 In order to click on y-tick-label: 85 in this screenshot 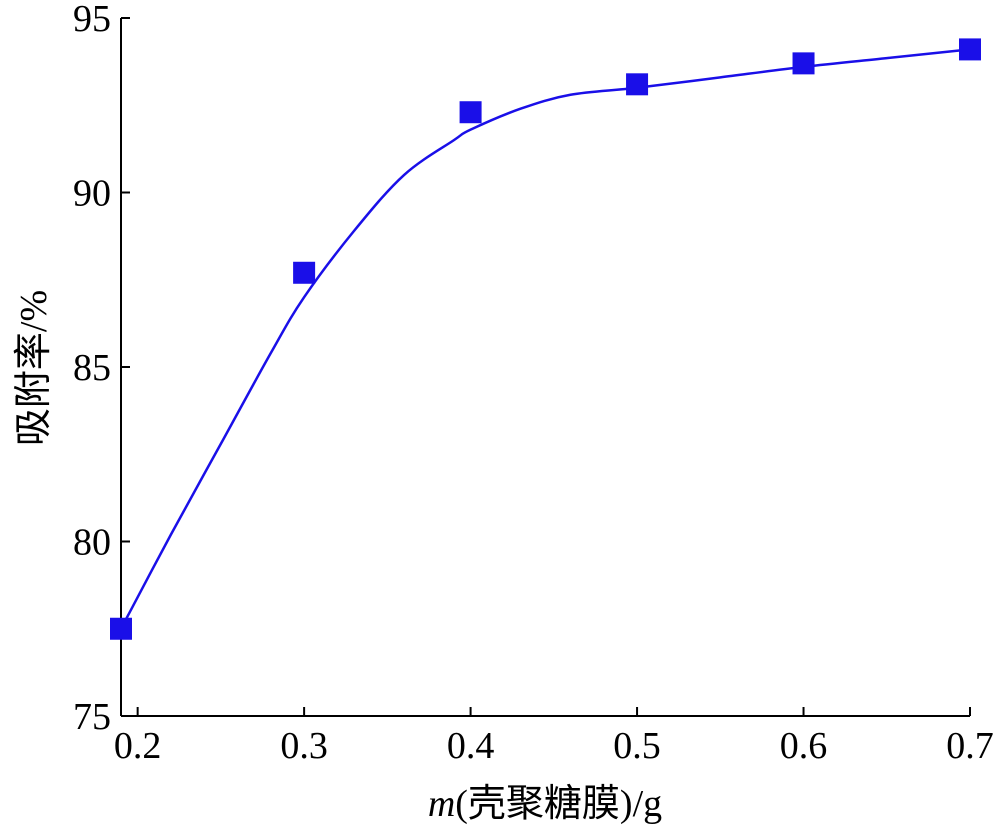, I will do `click(92, 368)`.